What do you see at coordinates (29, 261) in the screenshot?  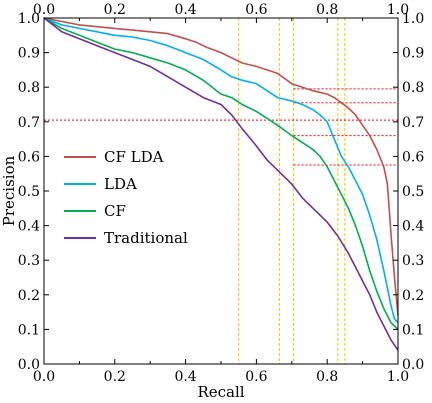 I see `y-tick-label-left-3: 0.3` at bounding box center [29, 261].